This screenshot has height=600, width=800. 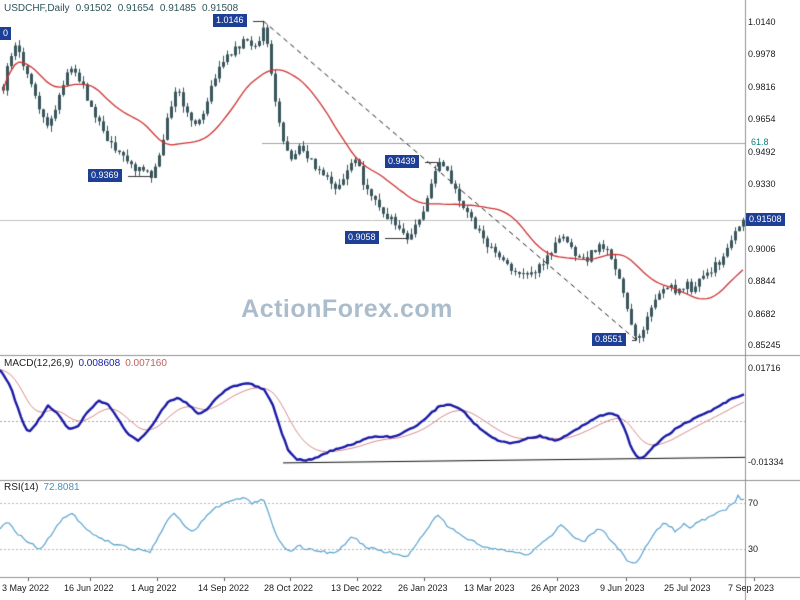 What do you see at coordinates (762, 281) in the screenshot?
I see `price-axis-tick: 0.8844` at bounding box center [762, 281].